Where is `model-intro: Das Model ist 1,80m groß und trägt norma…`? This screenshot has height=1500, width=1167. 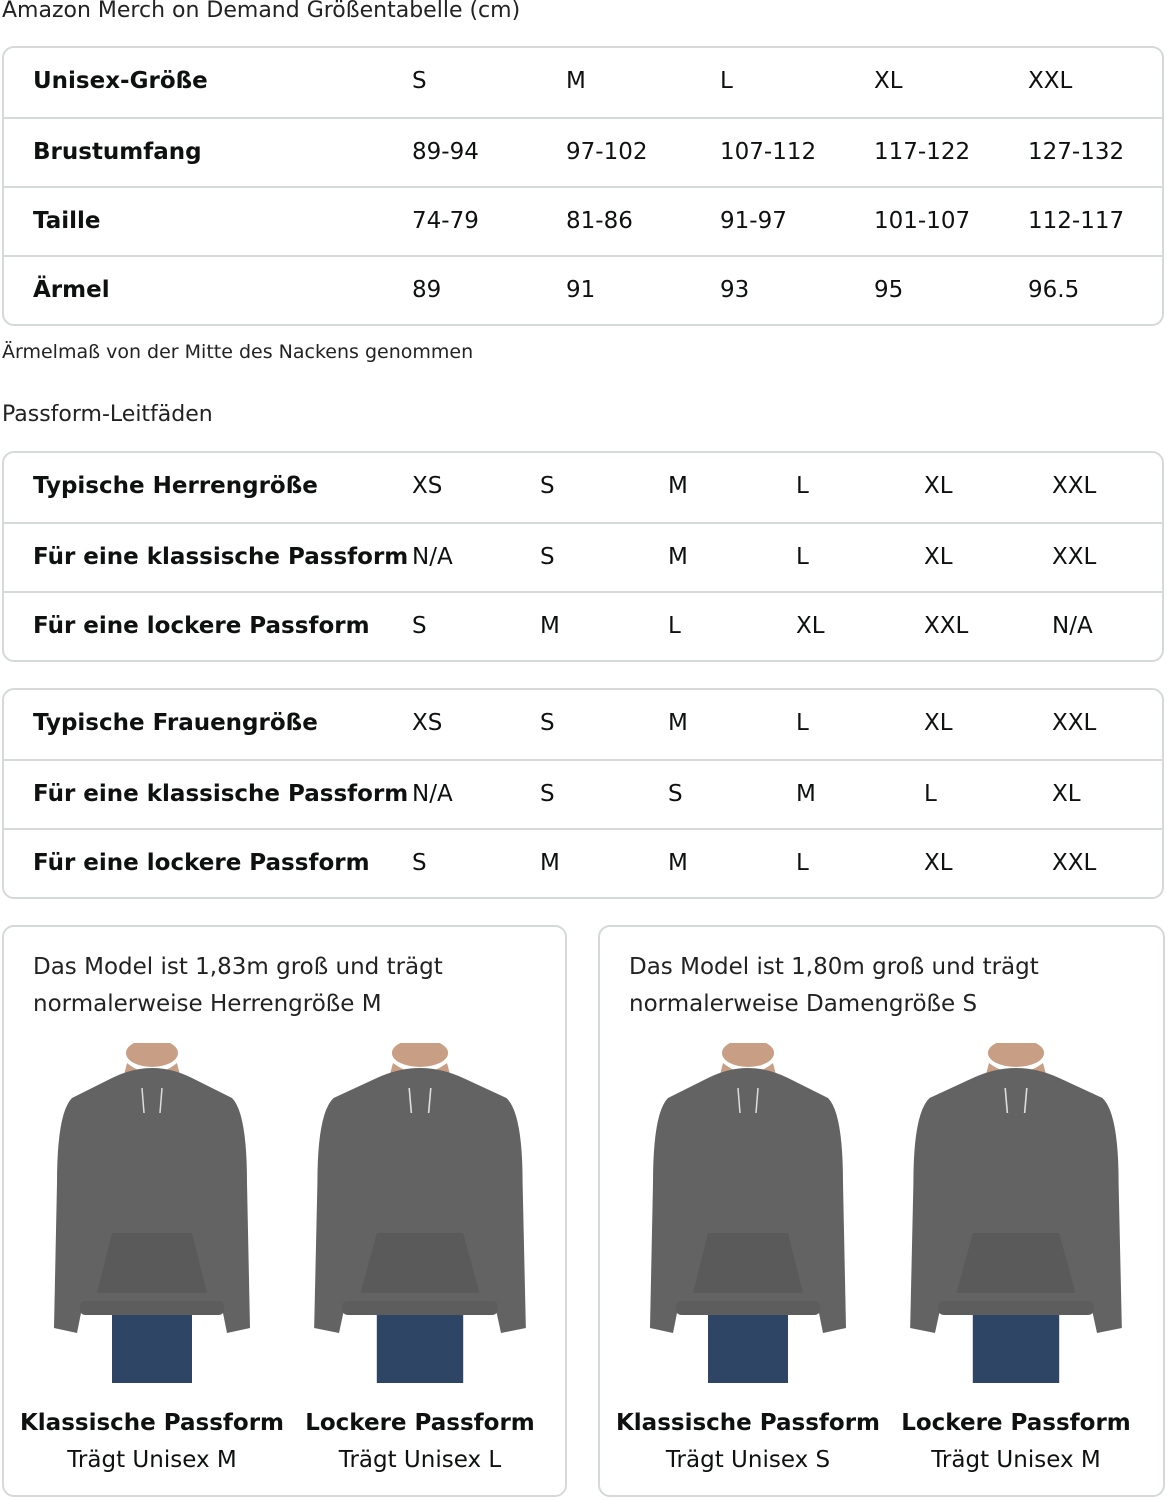
model-intro: Das Model ist 1,80m groß und trägt norma… is located at coordinates (834, 985).